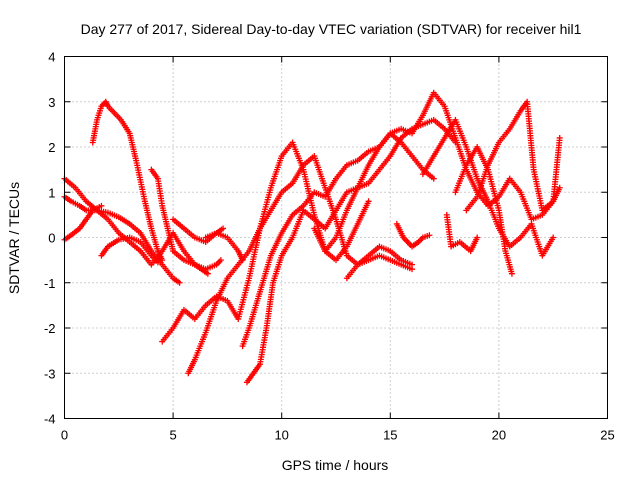 This screenshot has height=480, width=640. Describe the element at coordinates (50, 328) in the screenshot. I see `y-tick-label: -2` at that location.